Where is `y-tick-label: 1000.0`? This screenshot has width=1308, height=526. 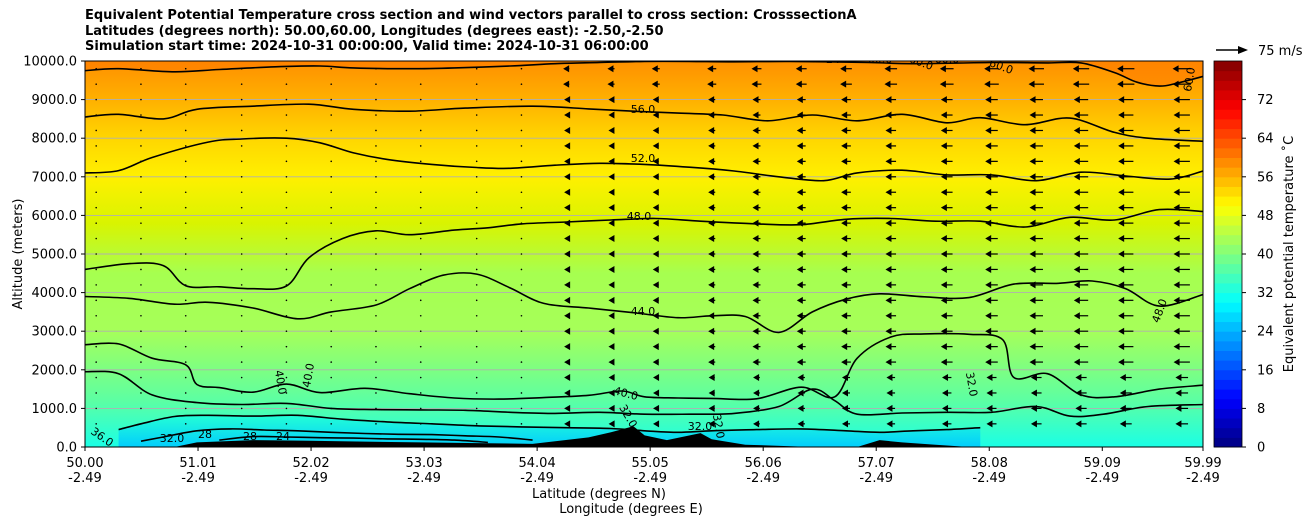
y-tick-label: 1000.0 is located at coordinates (55, 409).